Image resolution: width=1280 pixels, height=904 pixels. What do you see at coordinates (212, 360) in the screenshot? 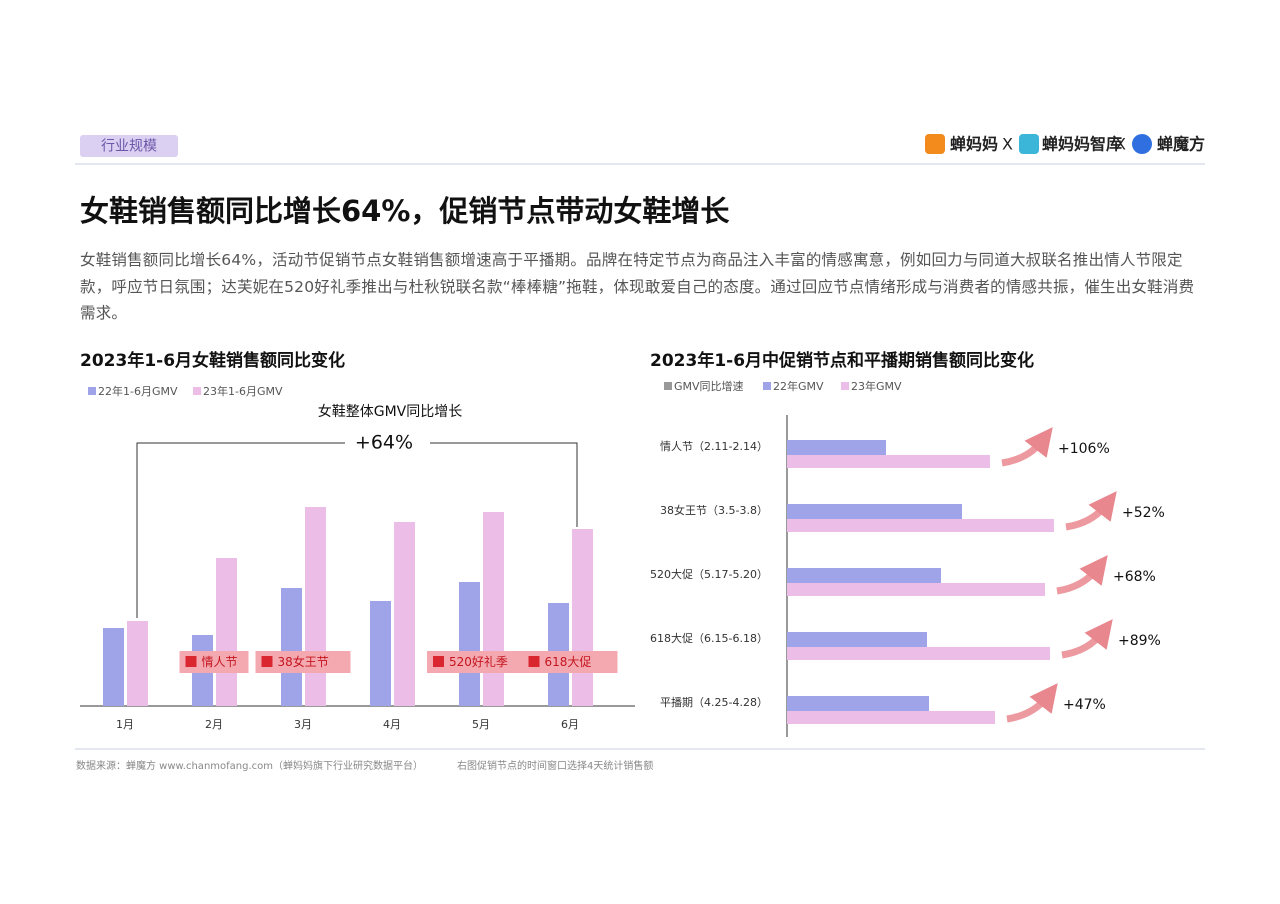
I see `chart-title: 2023年1-6月女鞋销售额同比变化` at bounding box center [212, 360].